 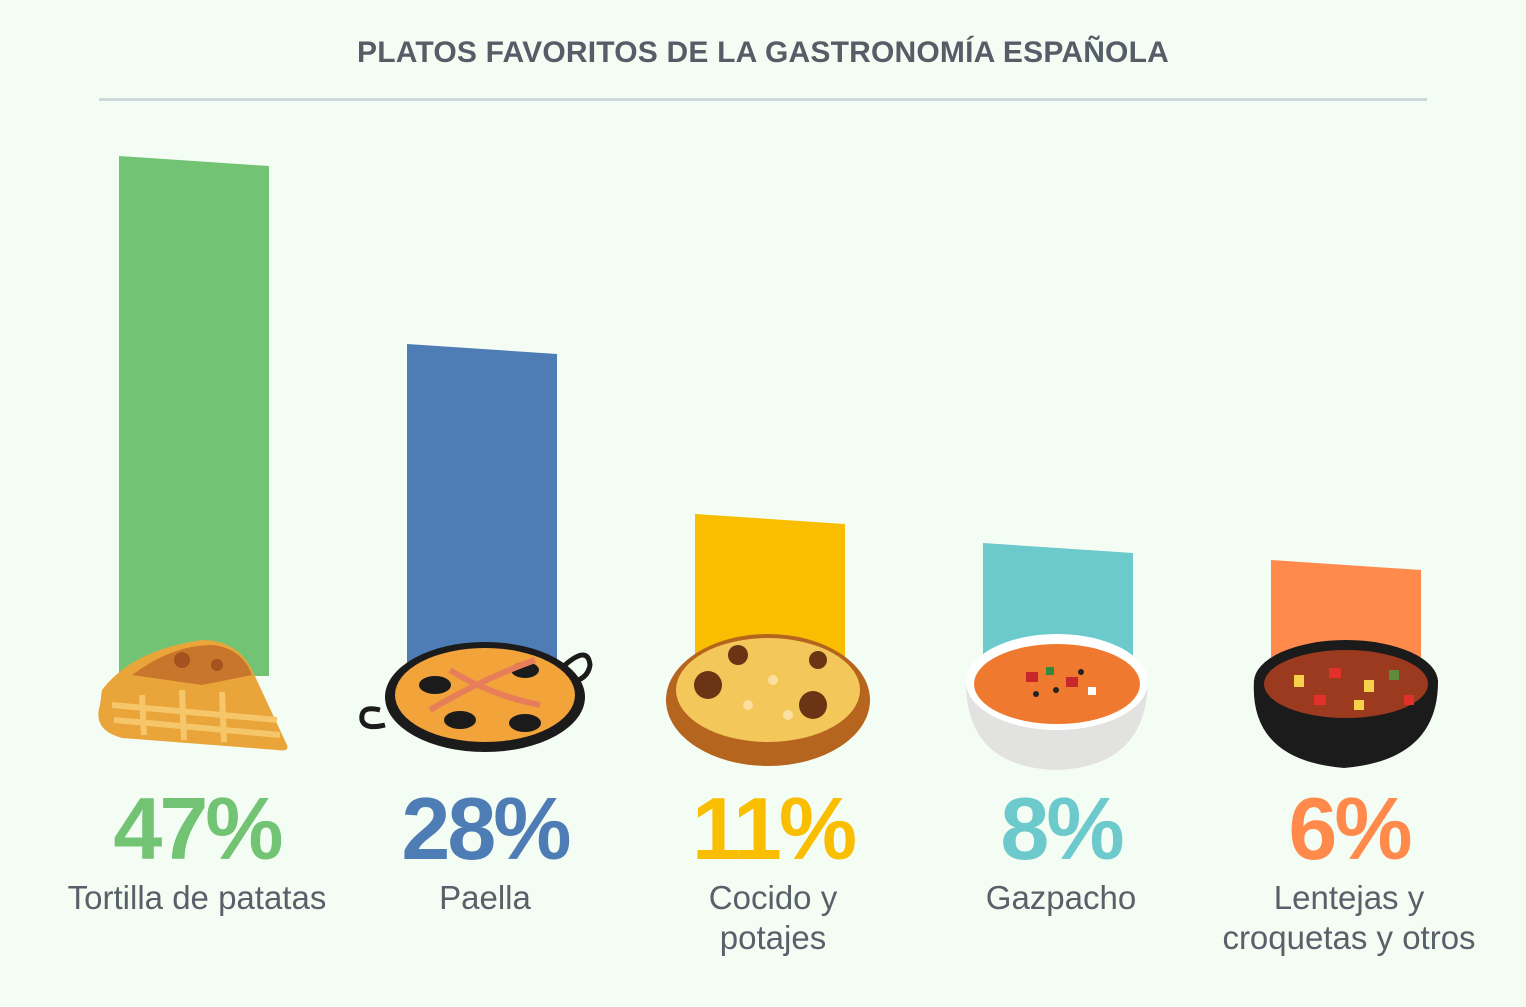 I want to click on value-tortilla: 47%, so click(x=198, y=828).